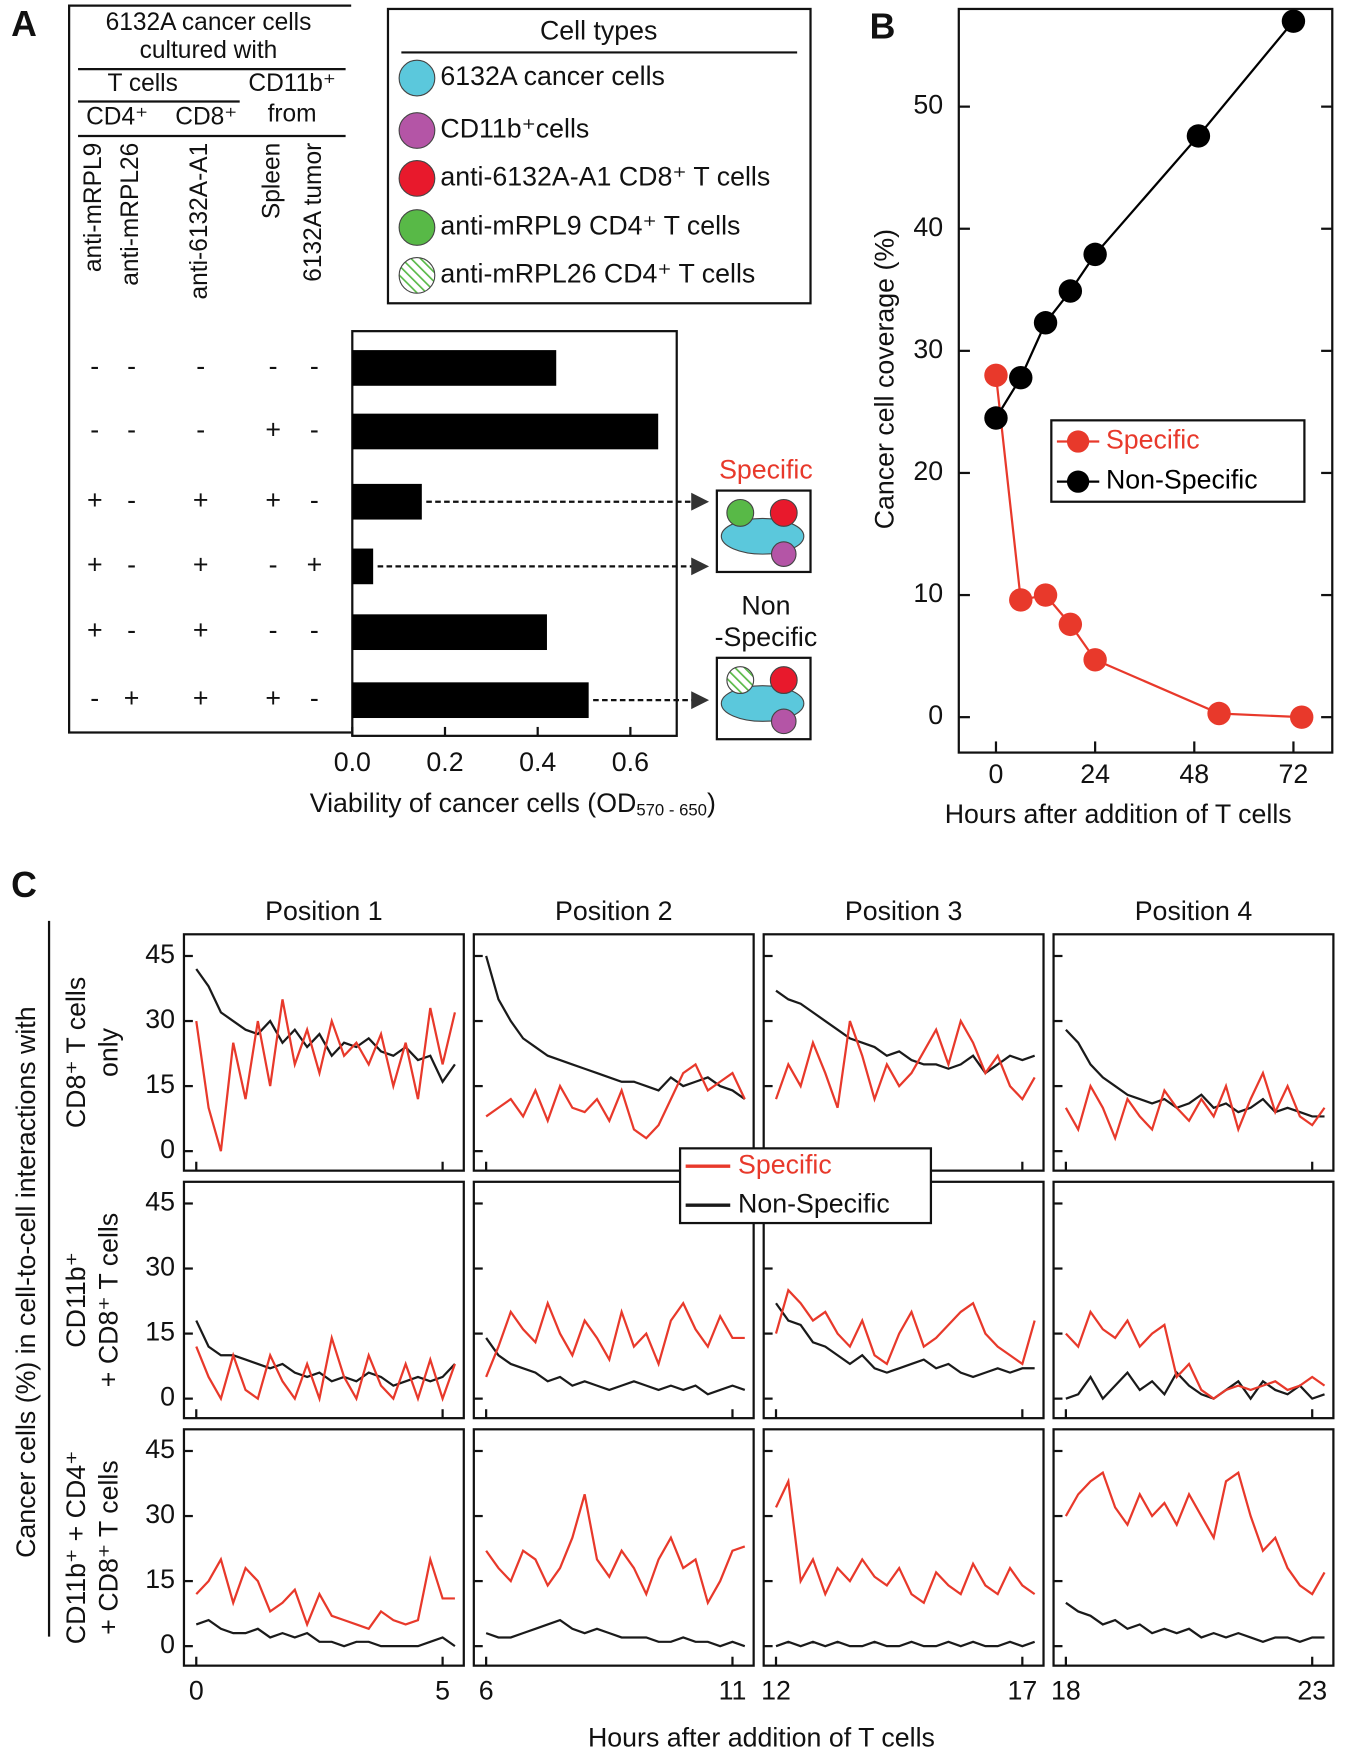 The image size is (1349, 1756). What do you see at coordinates (590, 226) in the screenshot?
I see `legend-label: anti-mRPL9 CD4⁺ T cells` at bounding box center [590, 226].